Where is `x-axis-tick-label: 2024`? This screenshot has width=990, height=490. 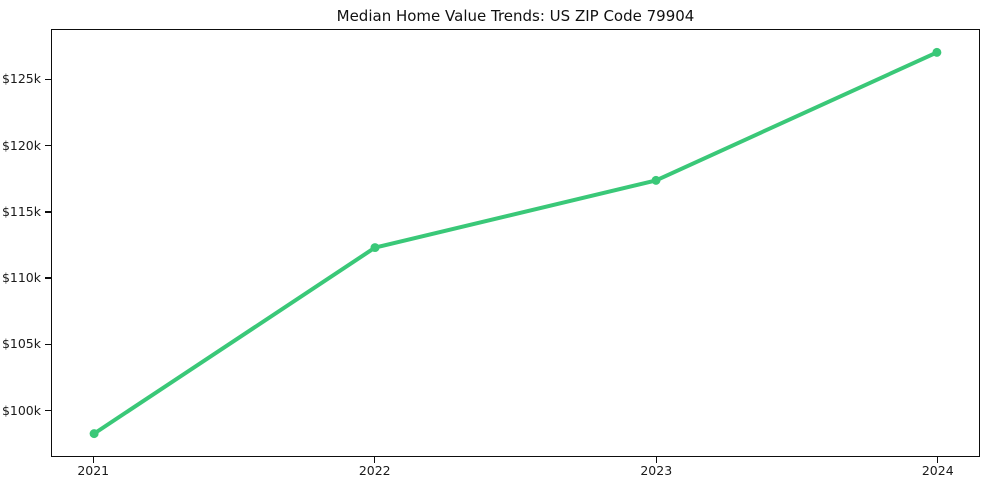 x-axis-tick-label: 2024 is located at coordinates (937, 470).